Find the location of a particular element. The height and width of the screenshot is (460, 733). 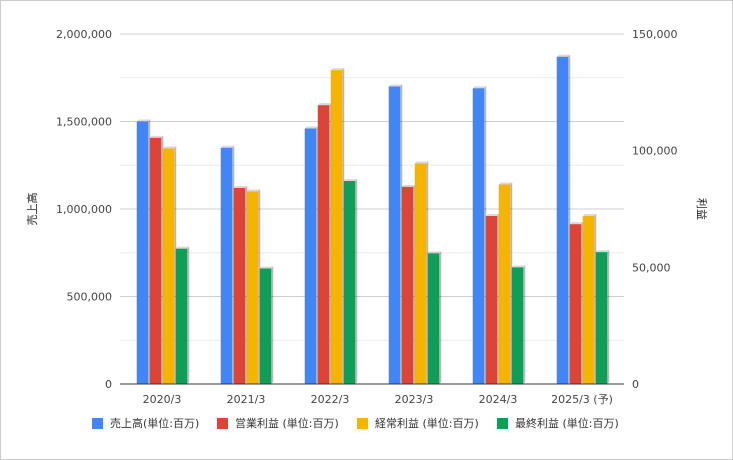

y-left-axis-title: 売上高 is located at coordinates (32, 209).